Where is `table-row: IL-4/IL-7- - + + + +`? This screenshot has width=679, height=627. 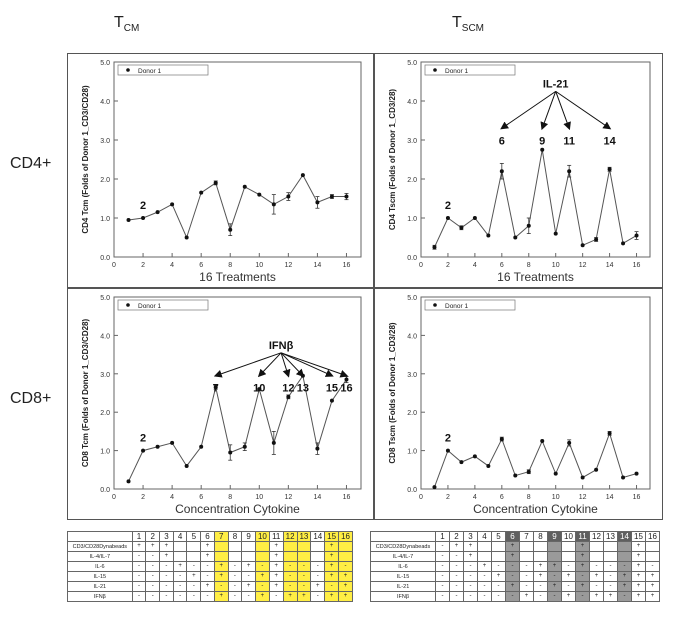 table-row: IL-4/IL-7- - + + + + is located at coordinates (210, 556).